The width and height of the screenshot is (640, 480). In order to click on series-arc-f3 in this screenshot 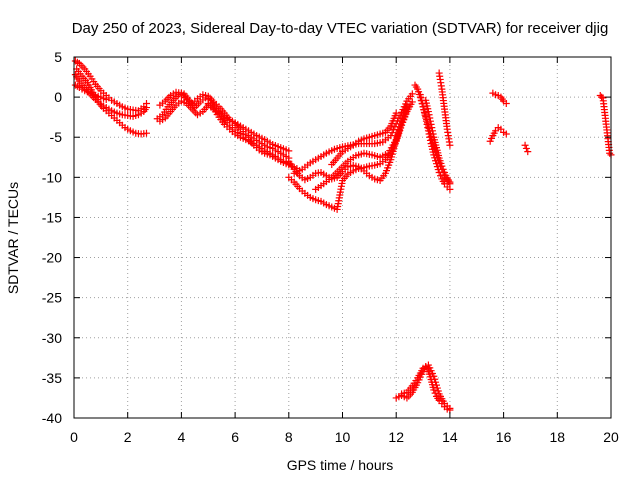, I will do `click(526, 148)`.